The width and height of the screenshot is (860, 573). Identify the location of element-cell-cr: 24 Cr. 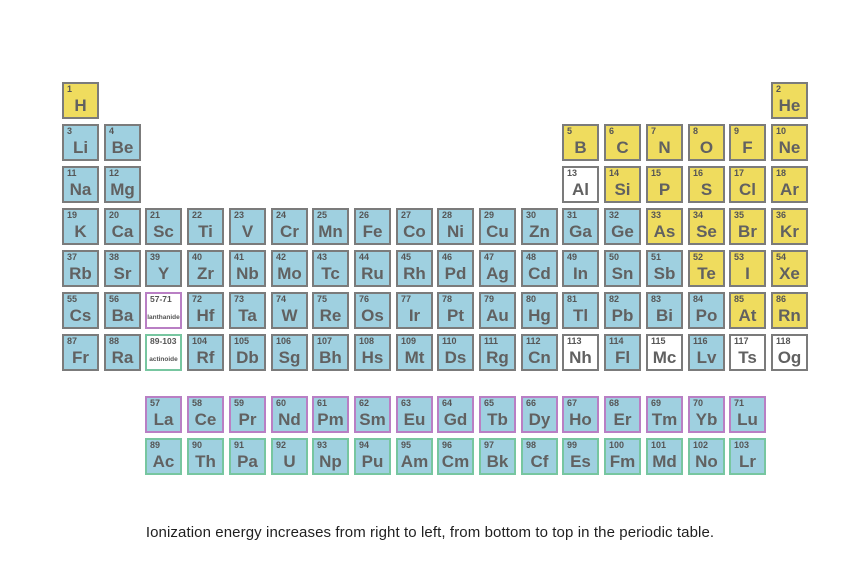
(289, 226).